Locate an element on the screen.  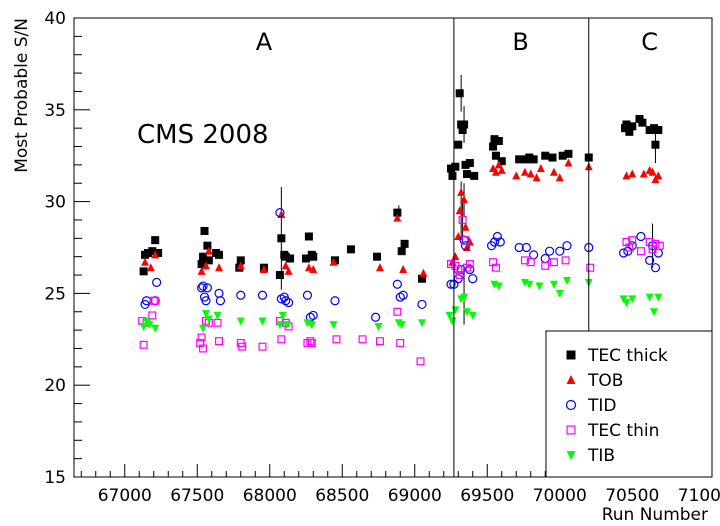
x-tick-label: 69000 is located at coordinates (415, 496).